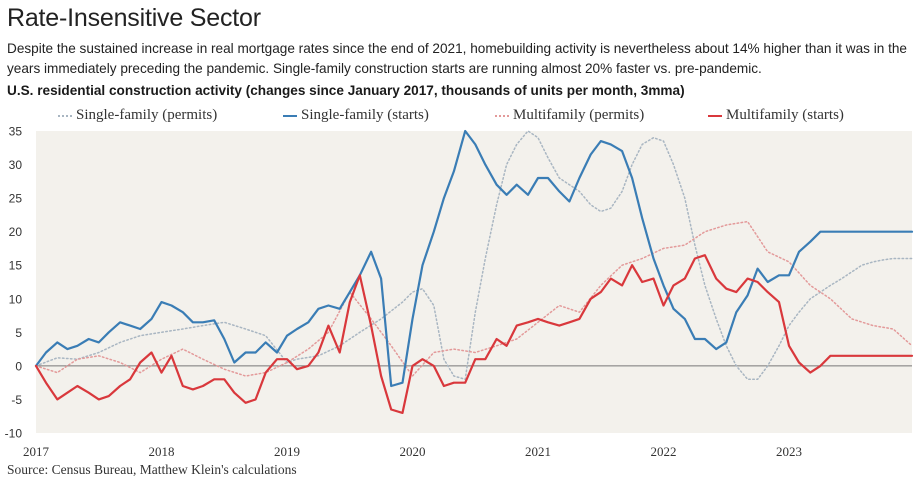 The width and height of the screenshot is (922, 485). I want to click on x-tick-label: 2017, so click(36, 451).